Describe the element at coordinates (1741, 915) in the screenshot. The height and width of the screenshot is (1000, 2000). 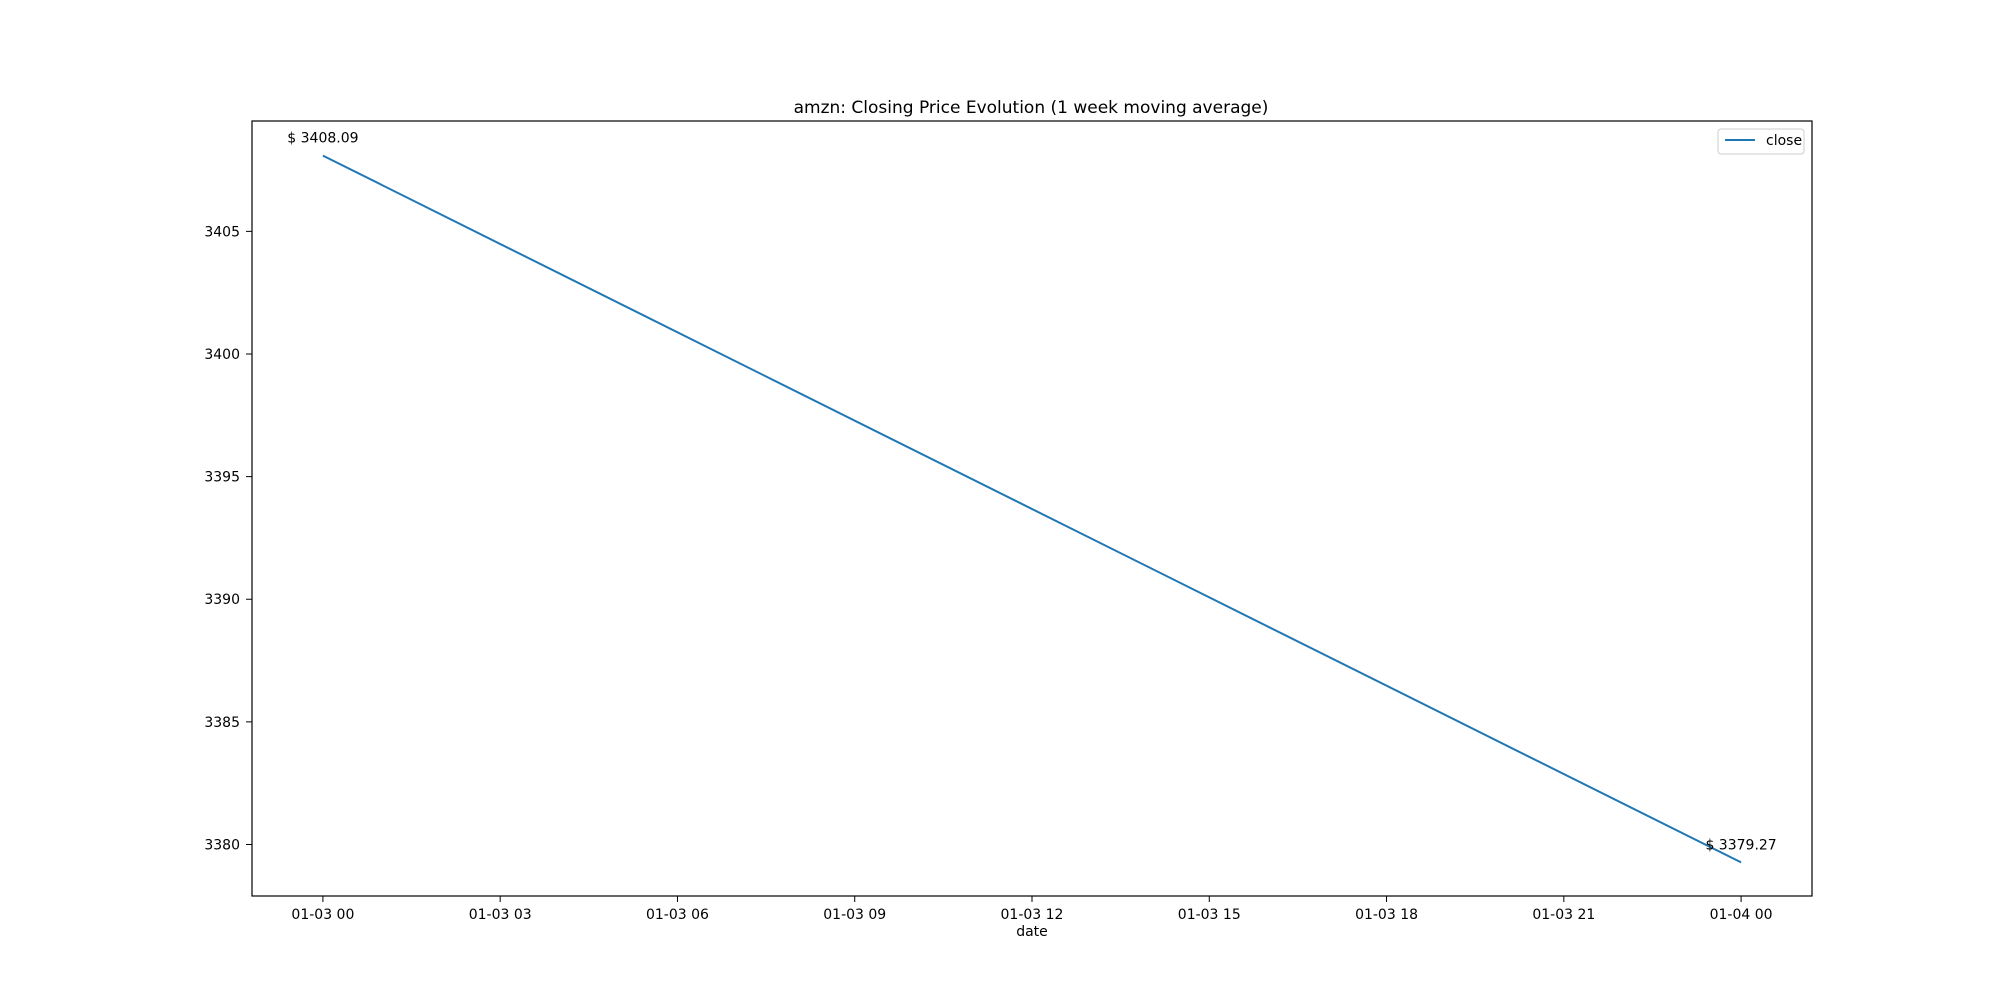
I see `x-tick-label: 01-04 00` at that location.